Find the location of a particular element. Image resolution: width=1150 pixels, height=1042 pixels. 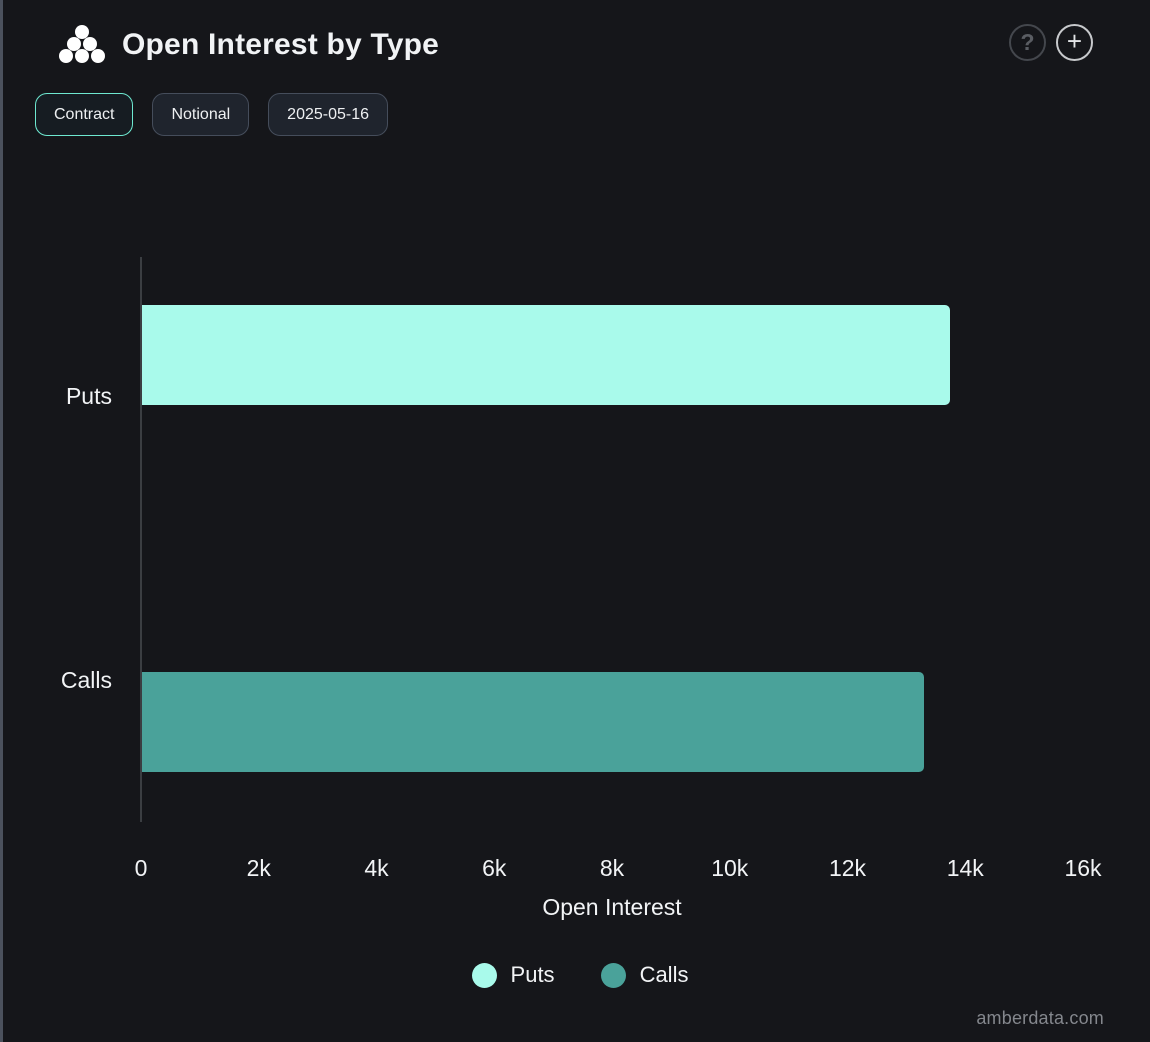

plus-glyph: + is located at coordinates (1074, 40).